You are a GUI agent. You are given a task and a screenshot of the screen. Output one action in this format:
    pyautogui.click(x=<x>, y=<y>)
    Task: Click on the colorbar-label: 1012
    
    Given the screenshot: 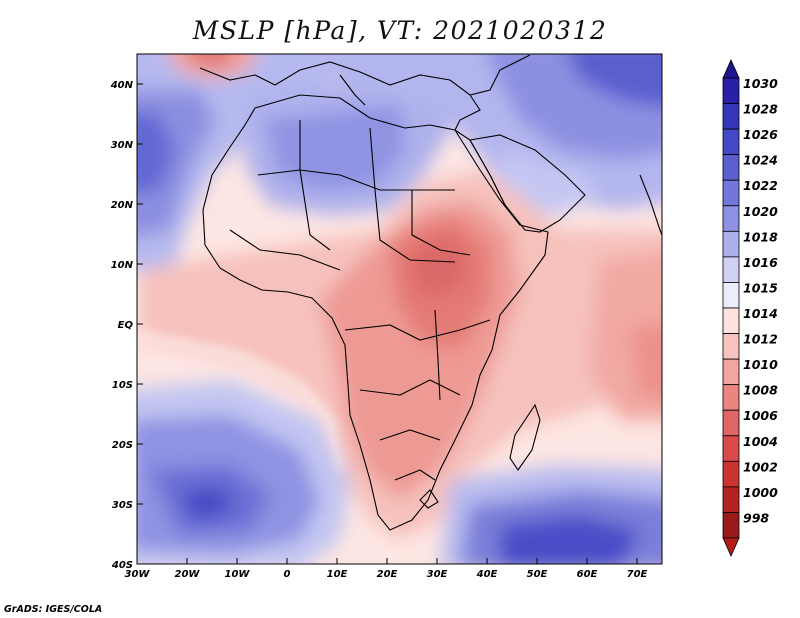 What is the action you would take?
    pyautogui.click(x=760, y=339)
    